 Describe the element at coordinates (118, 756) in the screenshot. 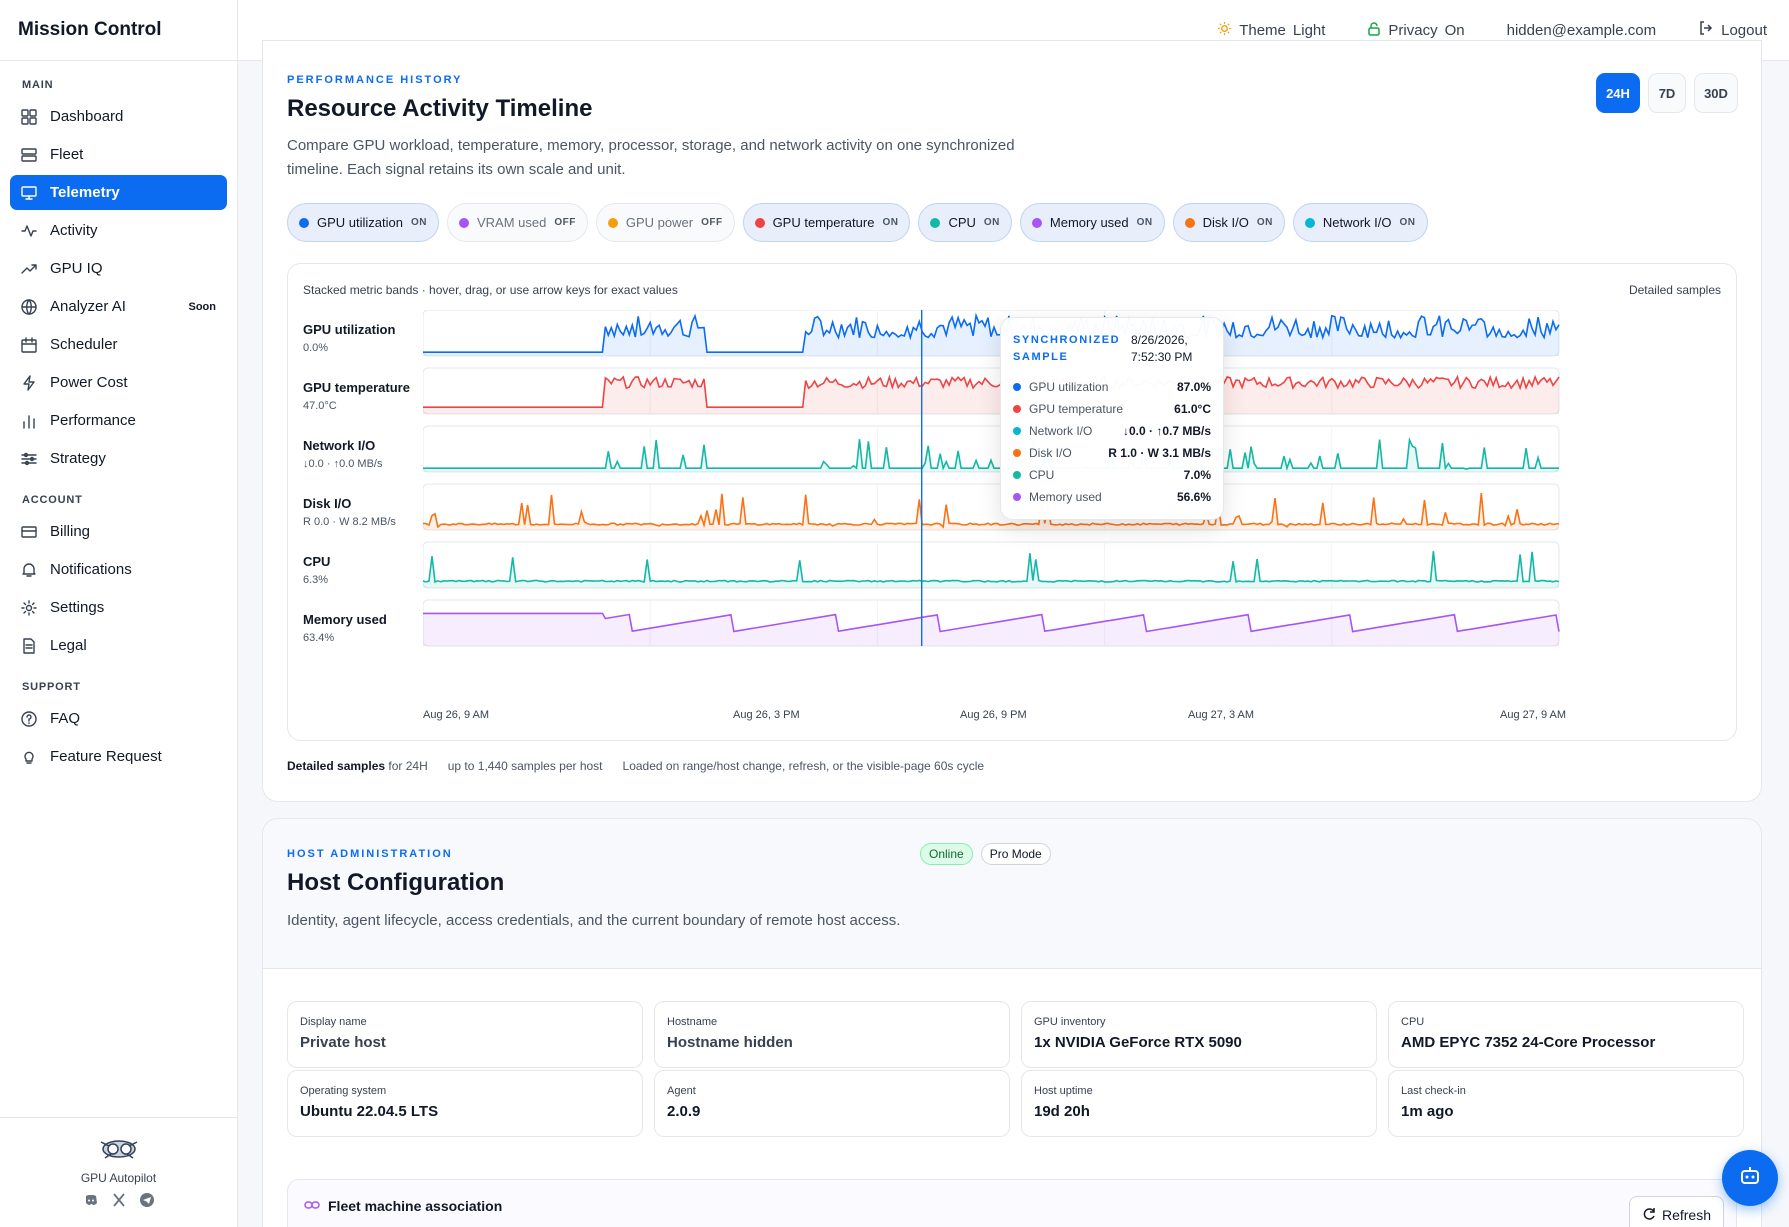

I see `sidebar-item-feature-request: Feature Request` at that location.